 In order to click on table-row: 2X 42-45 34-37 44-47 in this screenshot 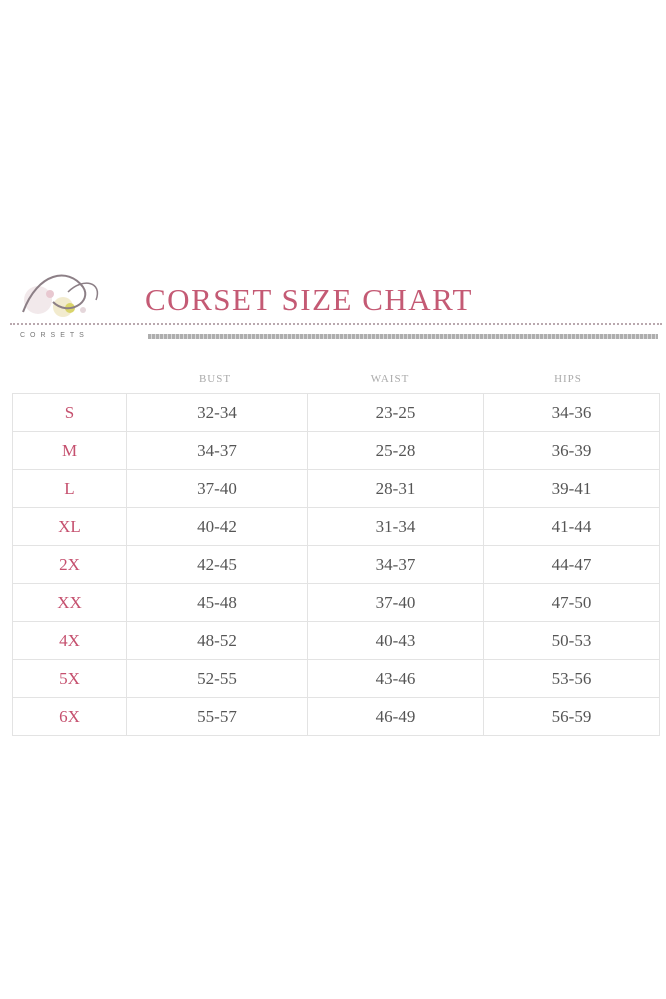, I will do `click(336, 564)`.